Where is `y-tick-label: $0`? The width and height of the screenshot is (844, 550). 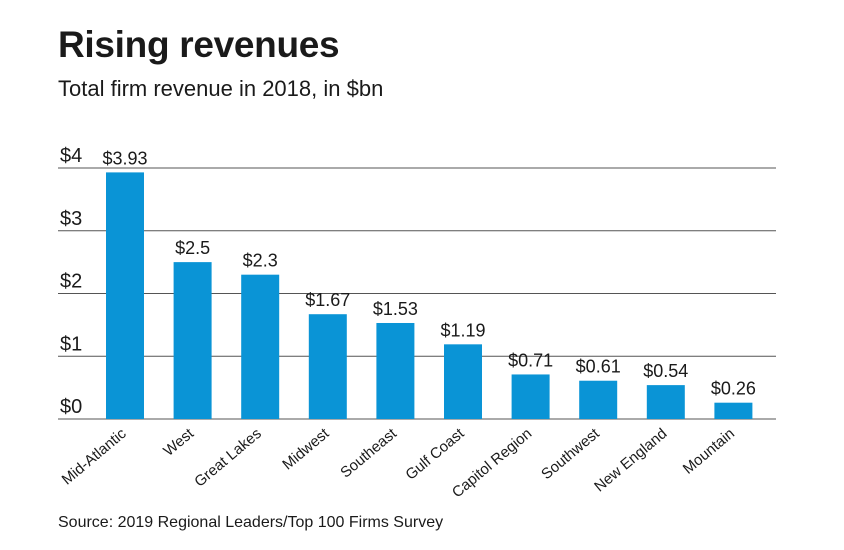
y-tick-label: $0 is located at coordinates (71, 407).